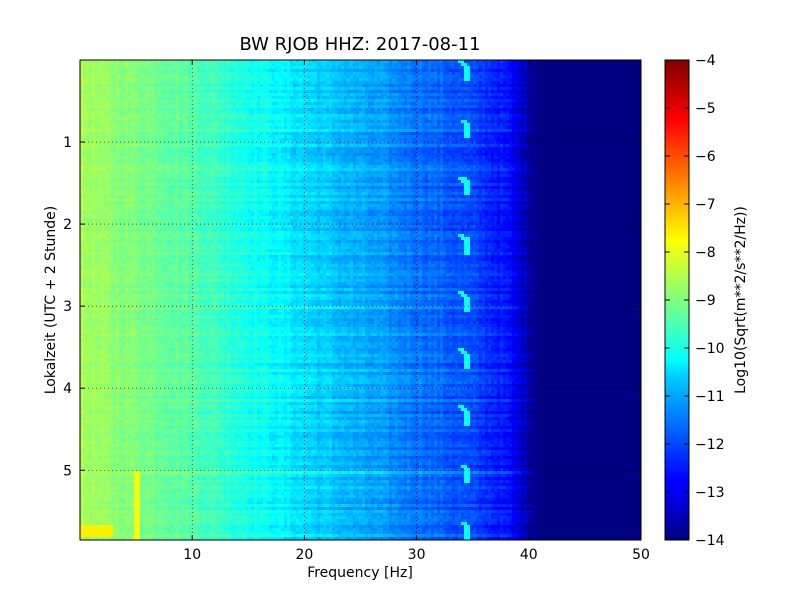 Image resolution: width=800 pixels, height=600 pixels. Describe the element at coordinates (359, 44) in the screenshot. I see `chart-title: BW RJOB HHZ: 2017-08-11` at that location.